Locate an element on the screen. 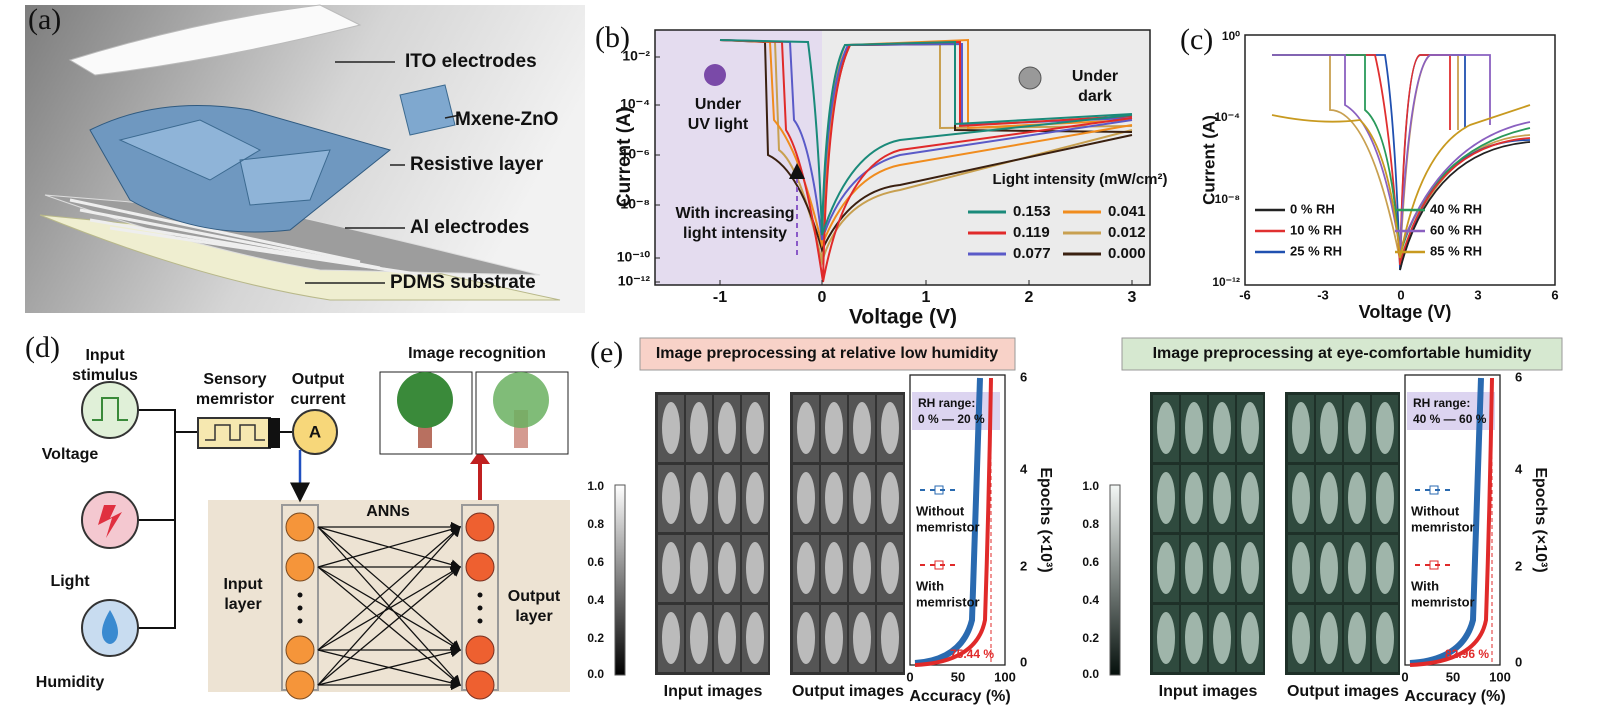  label: 0.4 is located at coordinates (595, 600).